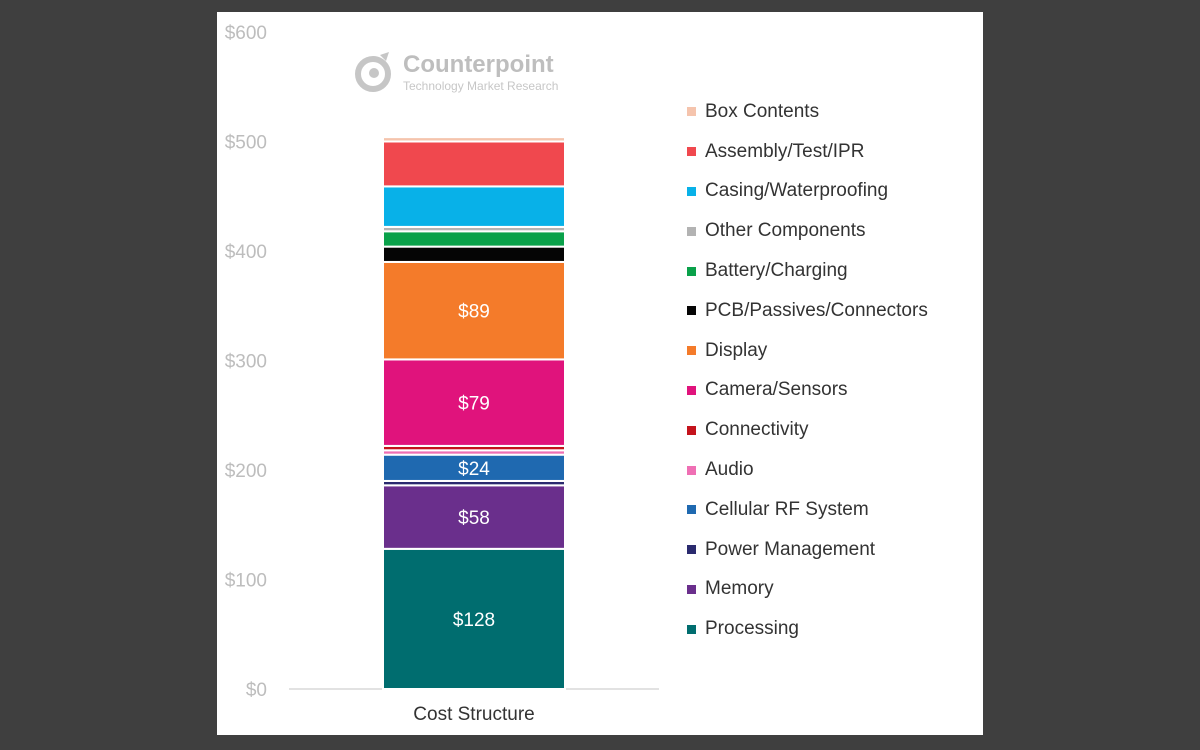 This screenshot has width=1200, height=750. Describe the element at coordinates (776, 271) in the screenshot. I see `legend-label: Battery/Charging` at that location.